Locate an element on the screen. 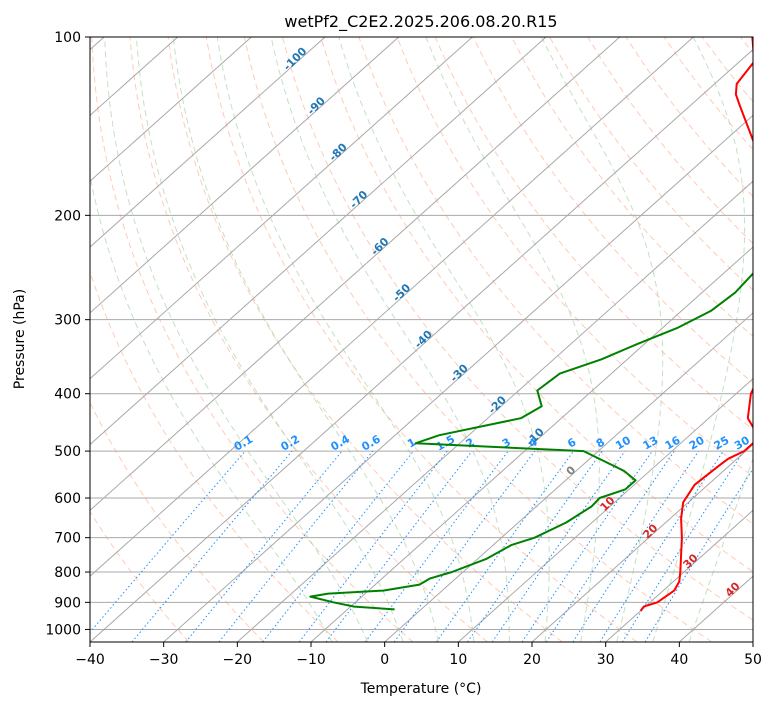  y-tick-label: 800 is located at coordinates (67, 573).